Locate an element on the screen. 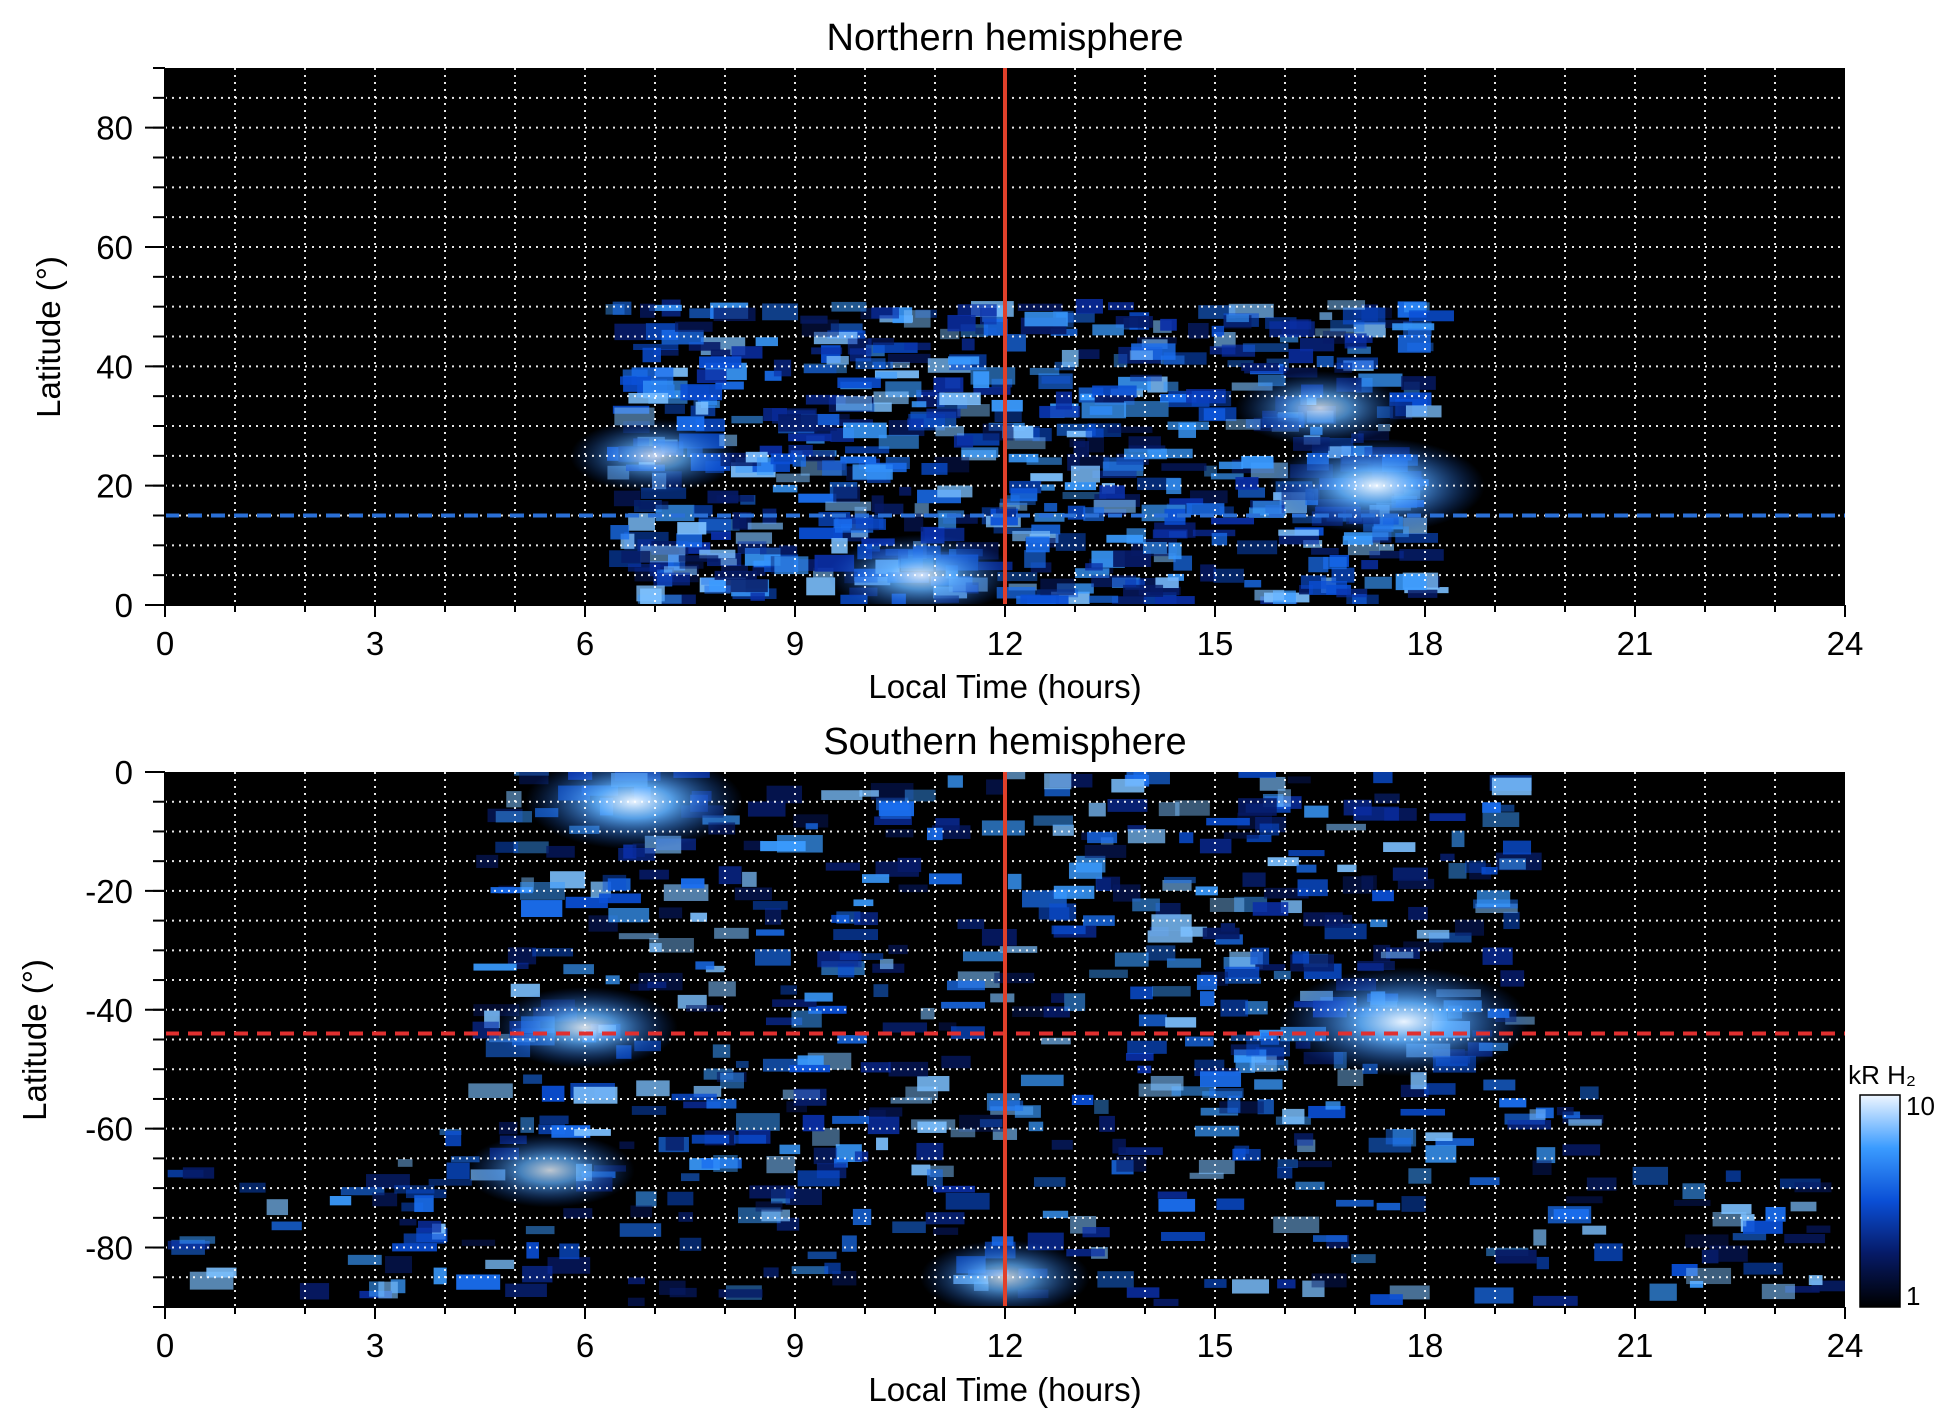  y-tick-label: 0 is located at coordinates (124, 772).